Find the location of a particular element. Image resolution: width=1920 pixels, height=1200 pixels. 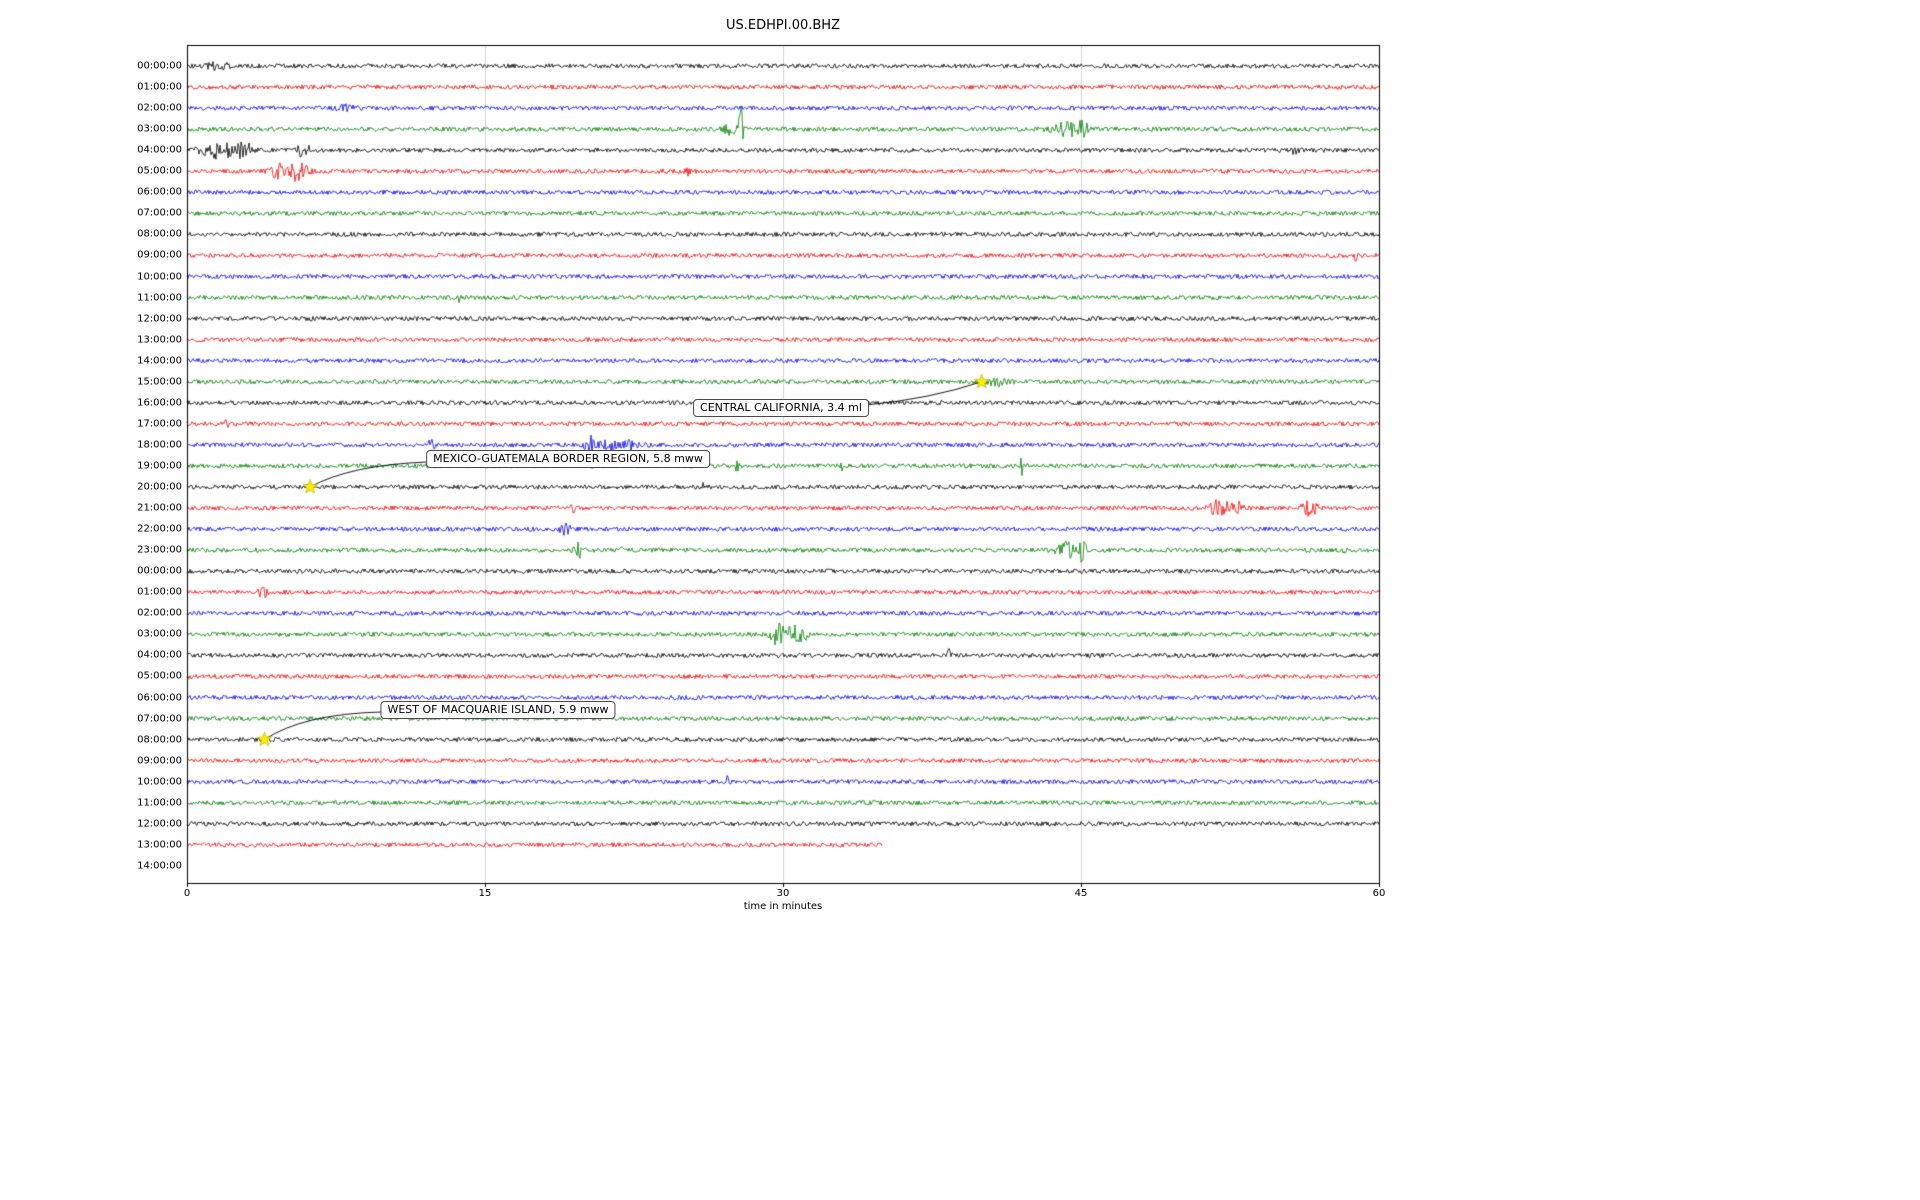

y-axis-label: 17:00:00 is located at coordinates (159, 424).